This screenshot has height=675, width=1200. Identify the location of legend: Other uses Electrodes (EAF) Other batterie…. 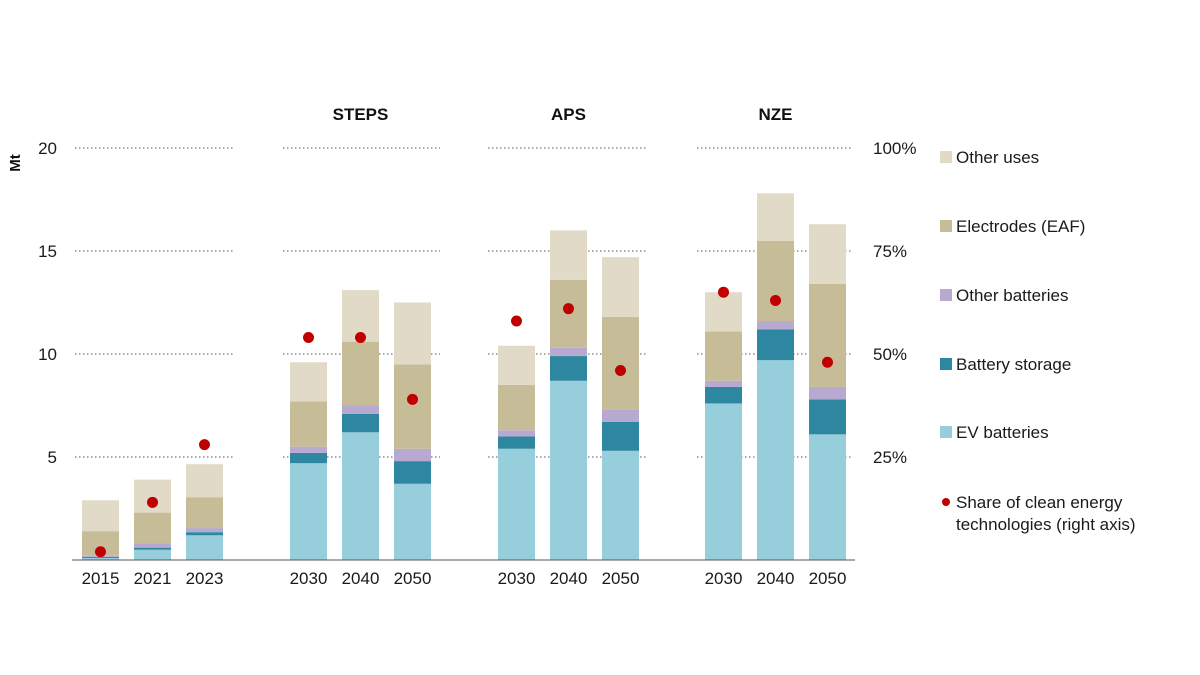
(1038, 341).